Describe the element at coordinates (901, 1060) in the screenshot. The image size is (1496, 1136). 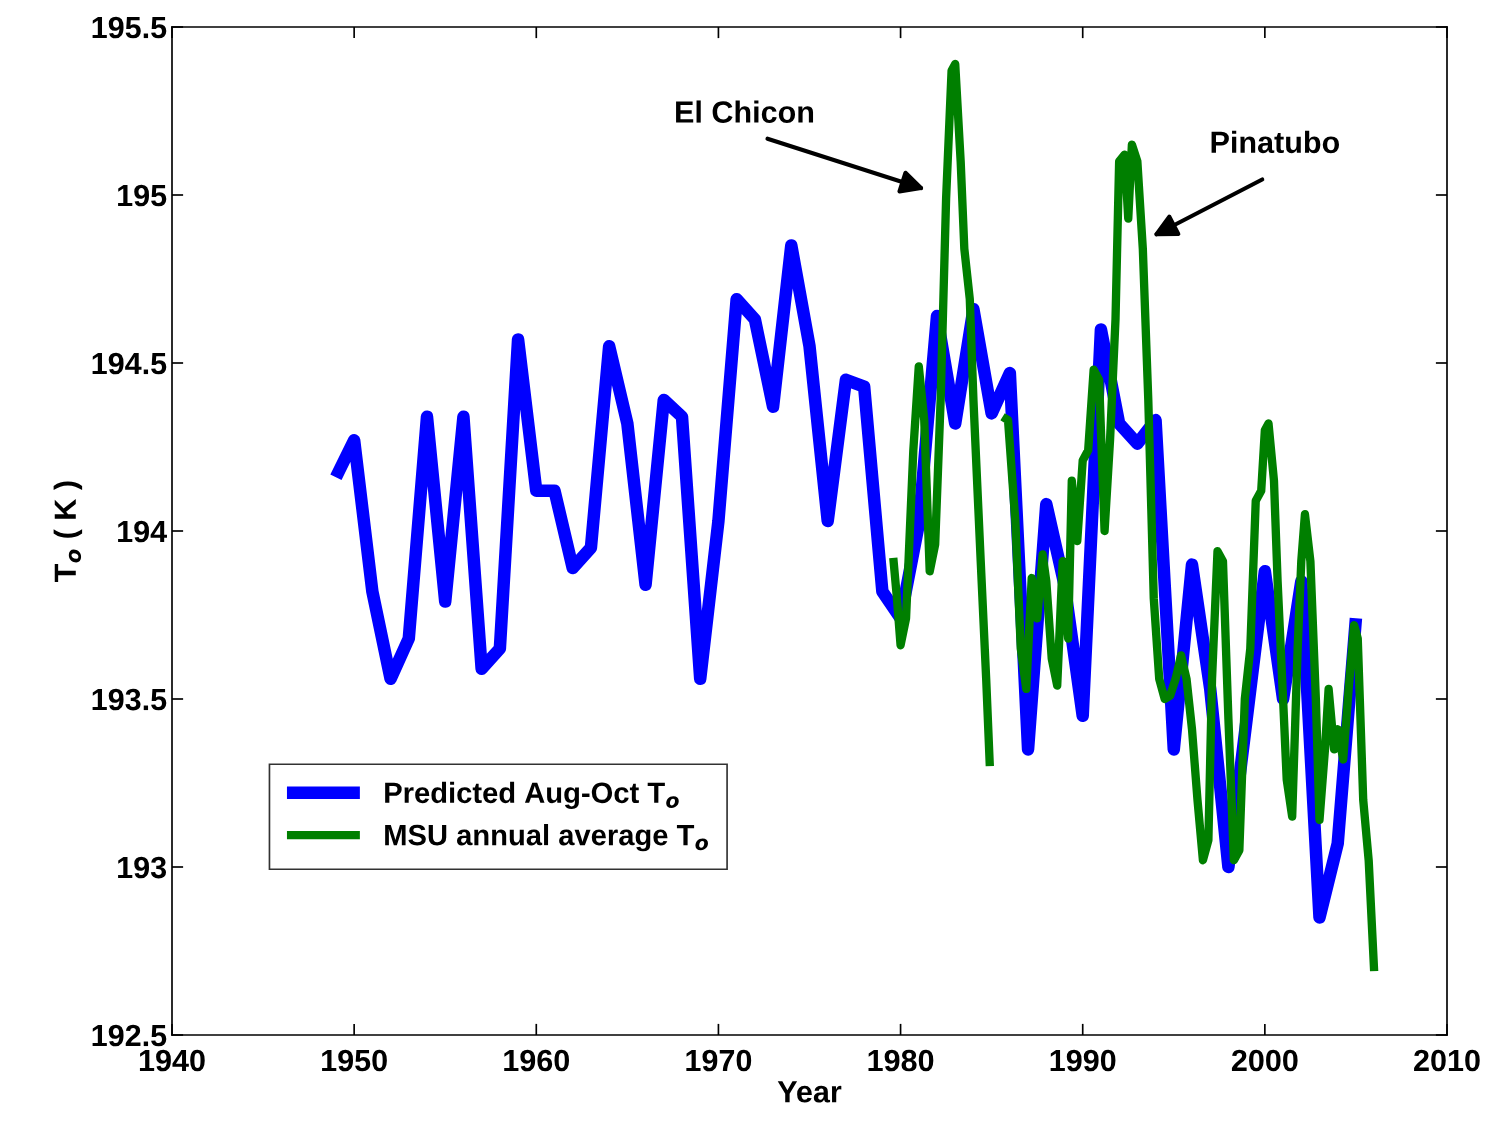
I see `x-tick-label: 1980` at that location.